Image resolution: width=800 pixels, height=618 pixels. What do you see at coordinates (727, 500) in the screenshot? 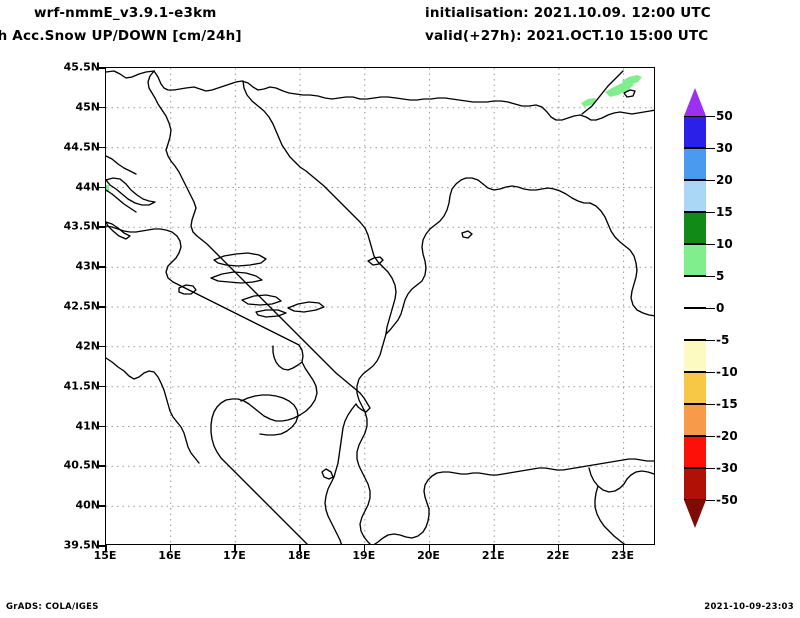
I see `colorbar-tick-label: -50` at bounding box center [727, 500].